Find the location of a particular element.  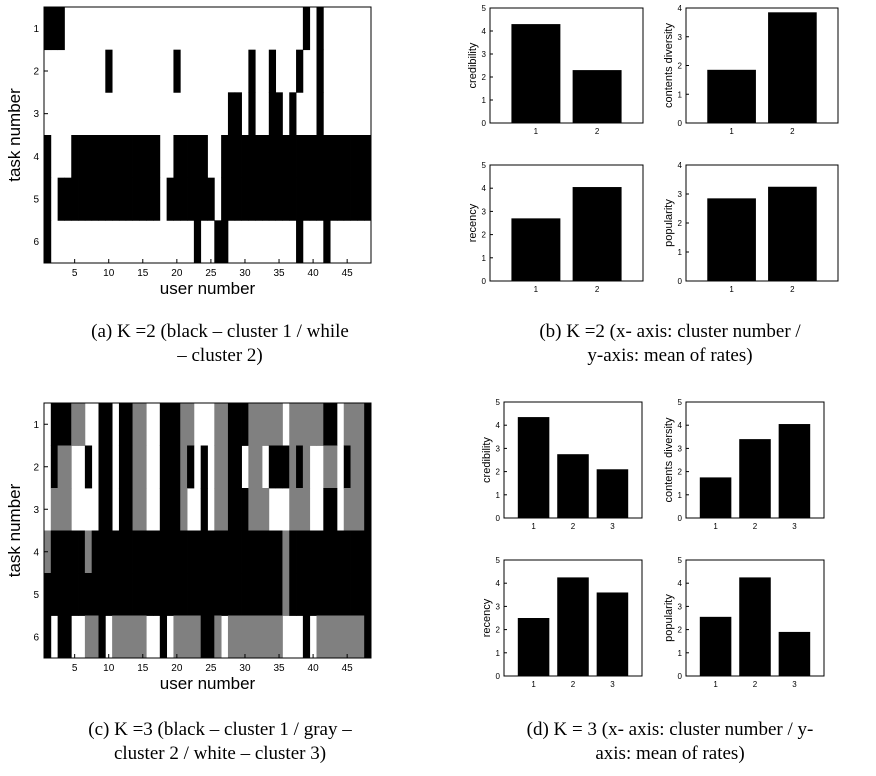

y-axis-label: credibility is located at coordinates (487, 460).